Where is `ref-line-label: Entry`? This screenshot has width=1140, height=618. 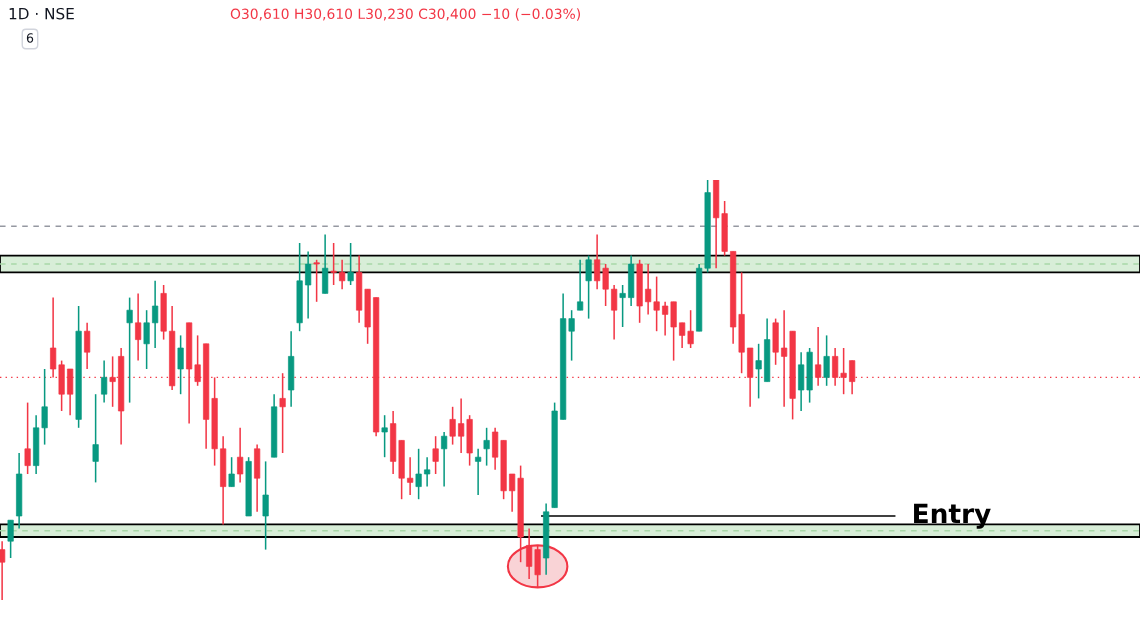 ref-line-label: Entry is located at coordinates (952, 516).